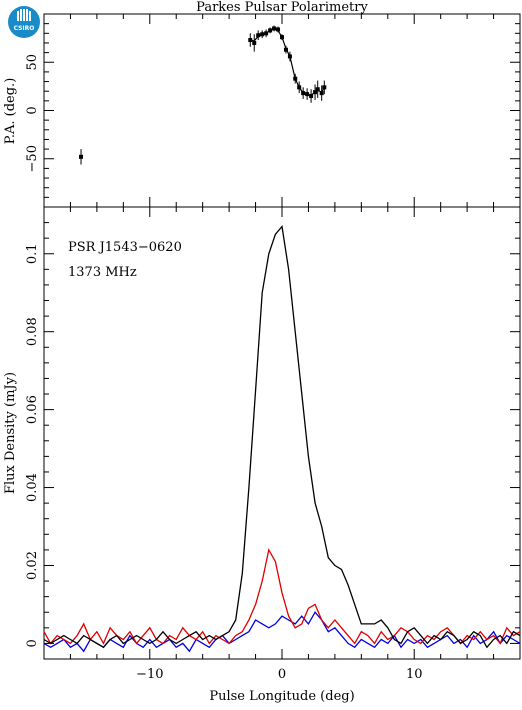  Describe the element at coordinates (32, 565) in the screenshot. I see `flux-ytick-label: 0.02` at that location.